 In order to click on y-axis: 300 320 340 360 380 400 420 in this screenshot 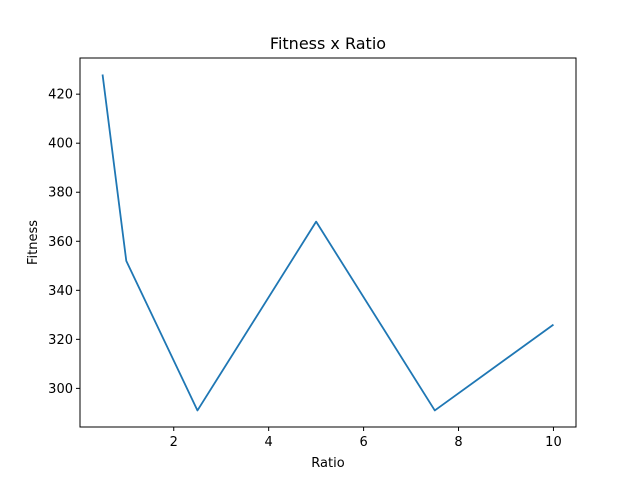, I will do `click(64, 242)`.